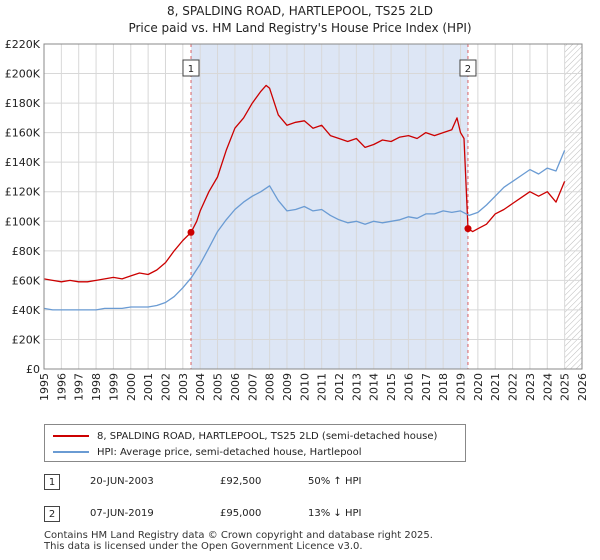 This screenshot has height=560, width=600. I want to click on x-tick-label: 2020, so click(478, 387).